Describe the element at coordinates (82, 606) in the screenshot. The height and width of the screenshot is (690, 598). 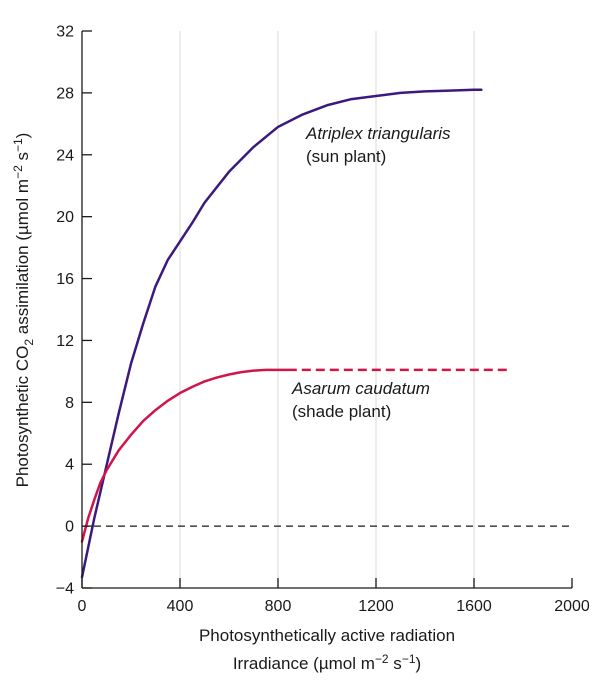
I see `x-tick-label-0: 0` at that location.